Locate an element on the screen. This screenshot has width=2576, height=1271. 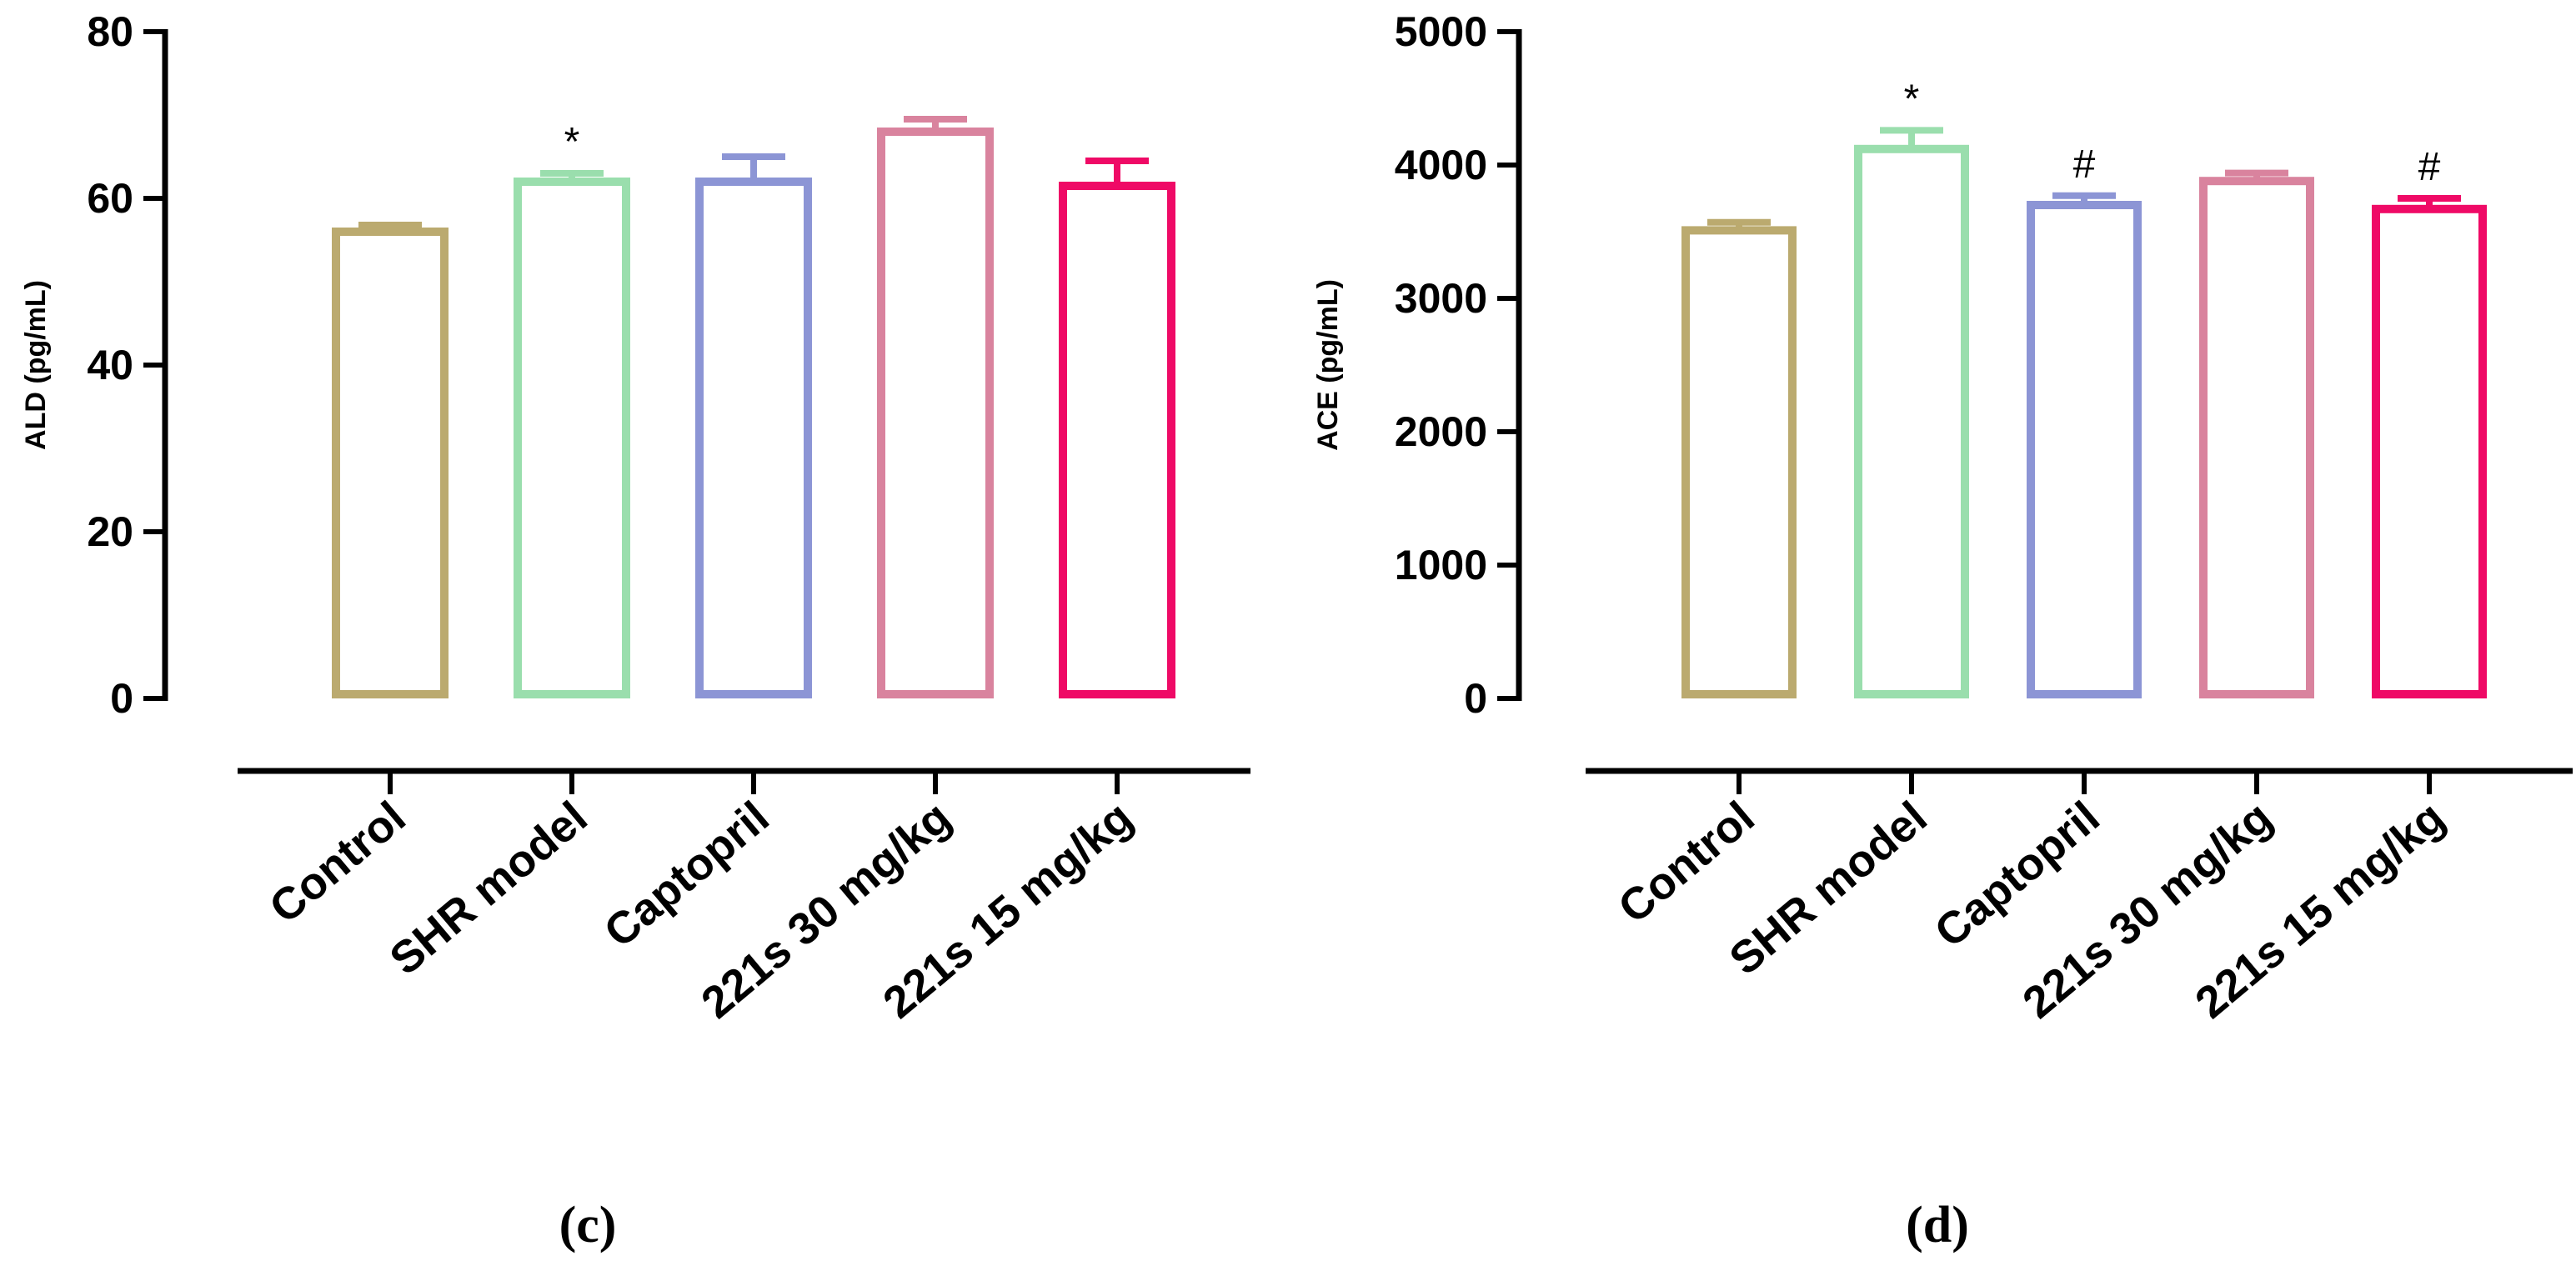
y-tick-label: 20 is located at coordinates (110, 532).